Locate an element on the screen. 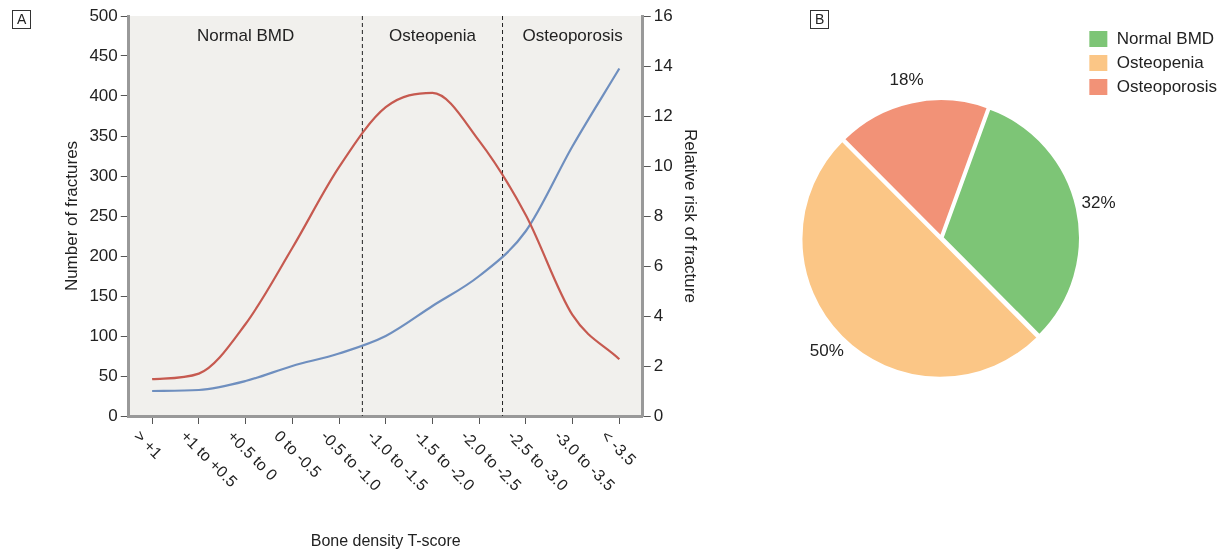  y2-tick-label: 10 is located at coordinates (663, 165).